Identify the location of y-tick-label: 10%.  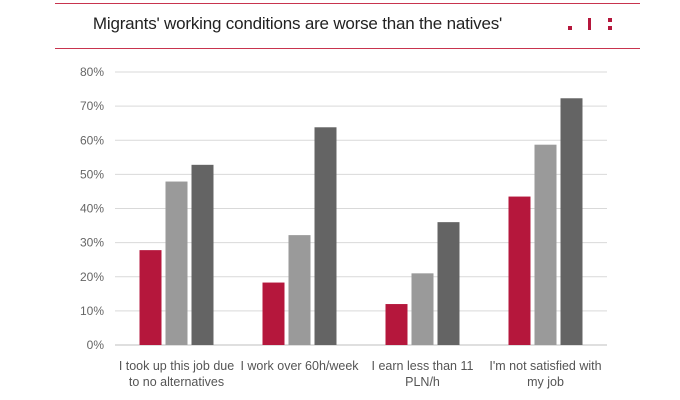
(92, 311).